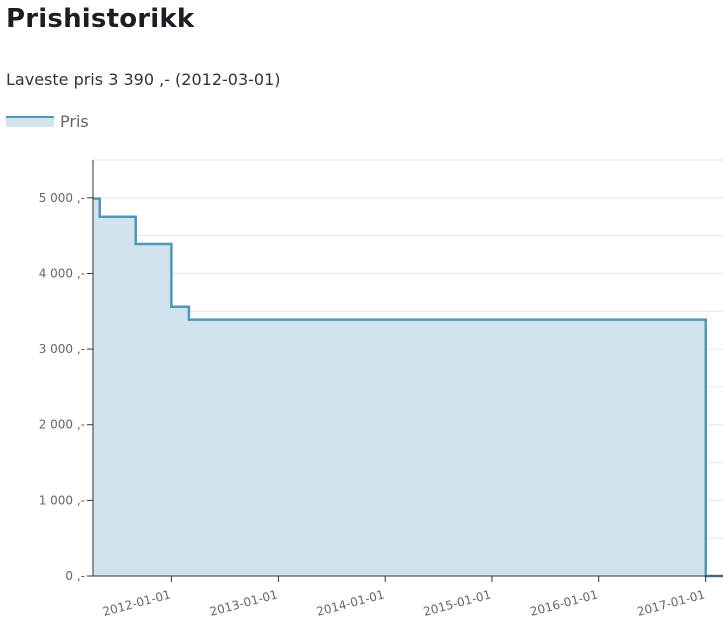 Image resolution: width=723 pixels, height=635 pixels. What do you see at coordinates (62, 349) in the screenshot?
I see `y-tick-label: 3 000 ,-` at bounding box center [62, 349].